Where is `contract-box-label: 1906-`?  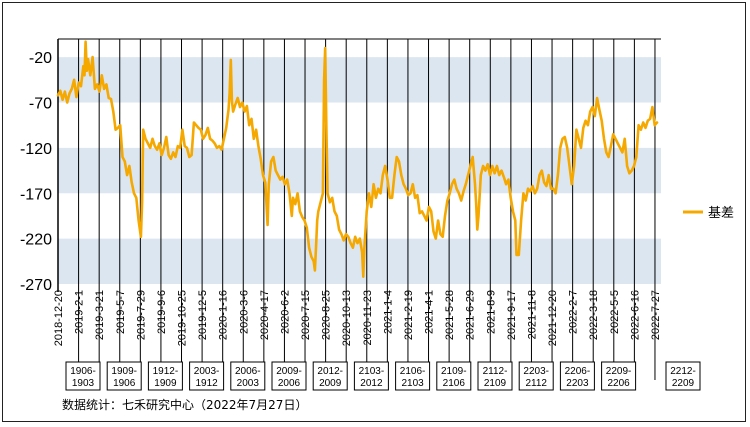 contract-box-label: 1906- is located at coordinates (83, 371).